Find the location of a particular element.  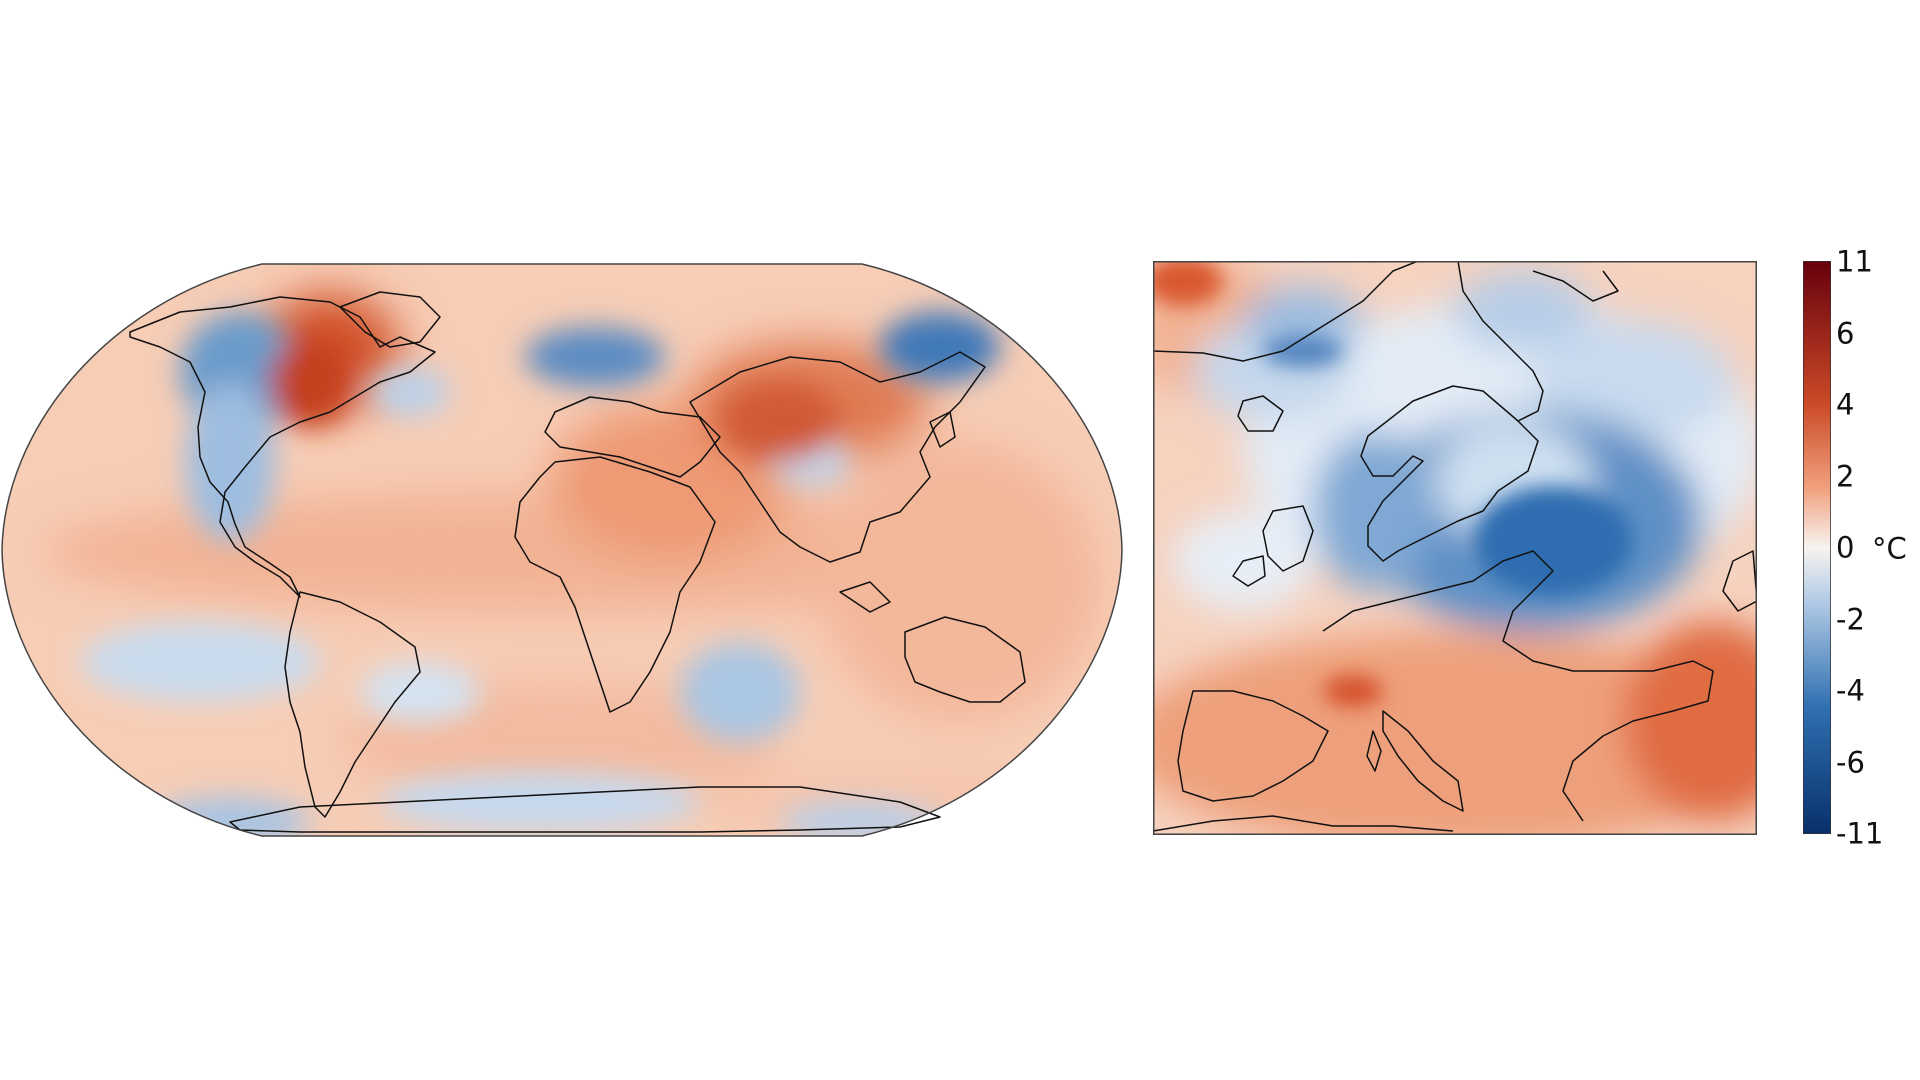

colorbar-tick-label: 4 is located at coordinates (1845, 404).